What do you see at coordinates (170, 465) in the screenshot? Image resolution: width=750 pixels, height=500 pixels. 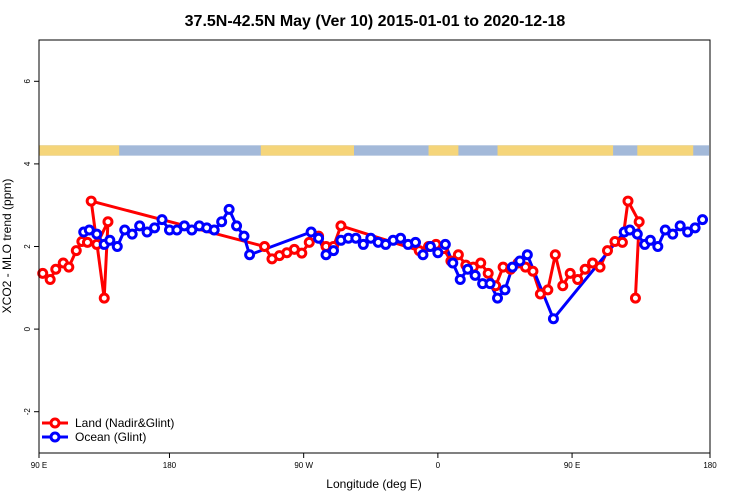 I see `x-tick-label-1: 180` at bounding box center [170, 465].